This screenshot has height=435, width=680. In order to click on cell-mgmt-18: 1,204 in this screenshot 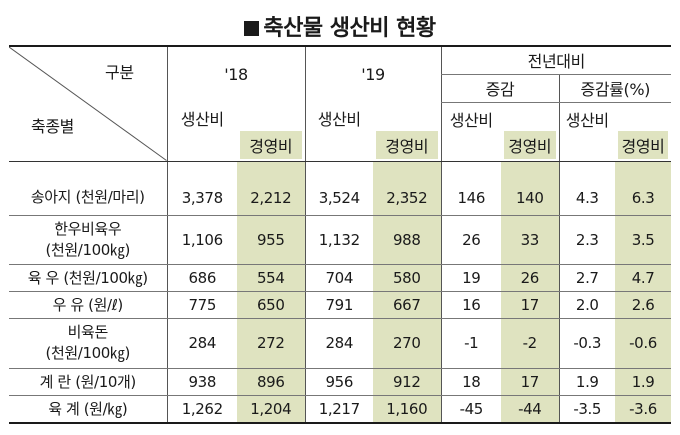, I will do `click(271, 409)`.